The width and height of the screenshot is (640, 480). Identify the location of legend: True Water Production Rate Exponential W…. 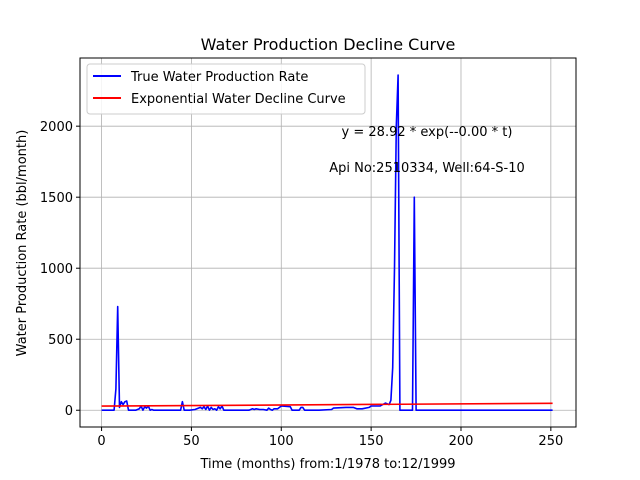
(226, 89).